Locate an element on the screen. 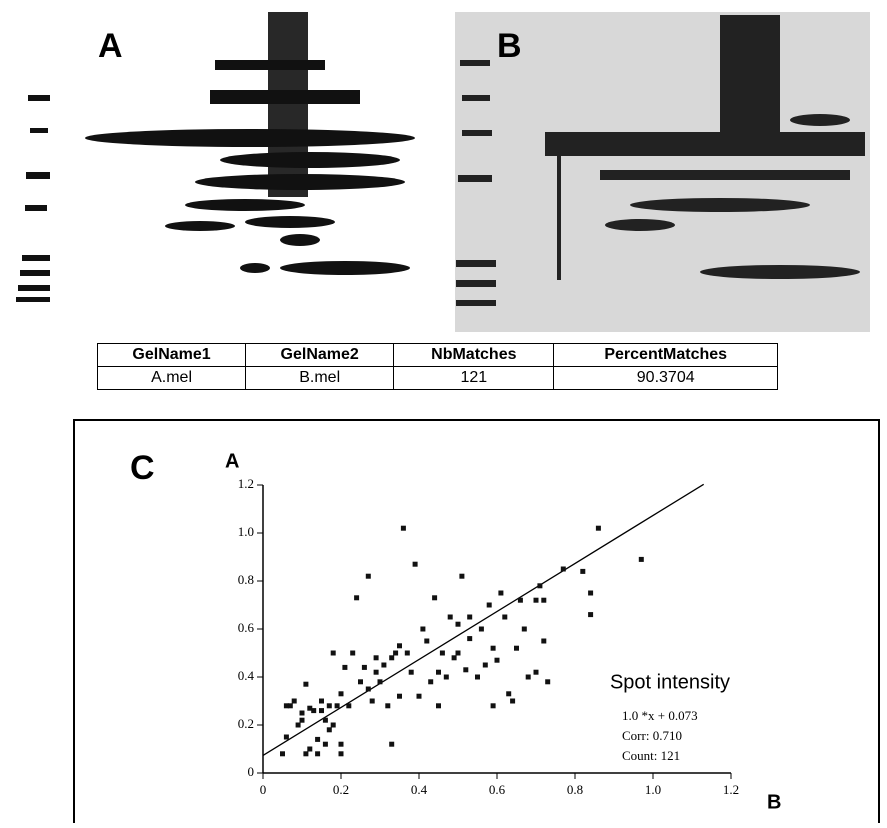 The height and width of the screenshot is (828, 887). y-axis-label: A is located at coordinates (232, 461).